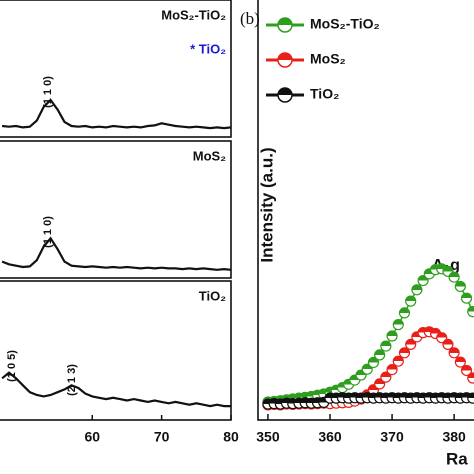 The width and height of the screenshot is (474, 474). Describe the element at coordinates (193, 14) in the screenshot. I see `sample-label: MoS₂-TiO₂` at that location.